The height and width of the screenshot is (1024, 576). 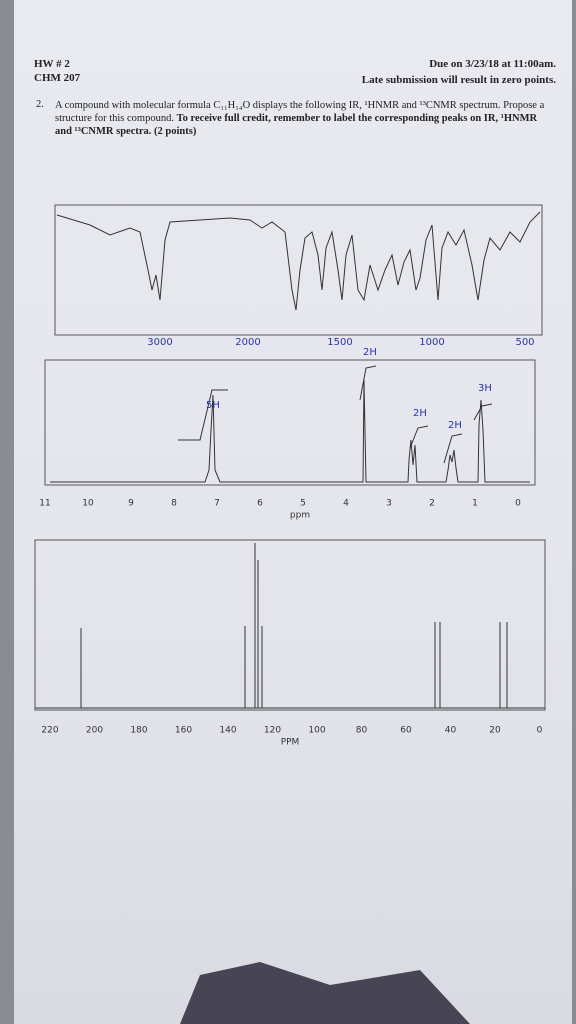 I want to click on hnmr-tick-label: 6, so click(x=260, y=504).